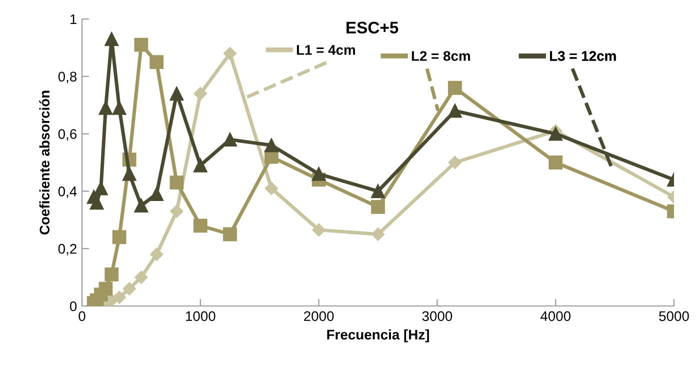 This screenshot has width=697, height=386. Describe the element at coordinates (73, 19) in the screenshot. I see `y-tick-label: 1` at that location.